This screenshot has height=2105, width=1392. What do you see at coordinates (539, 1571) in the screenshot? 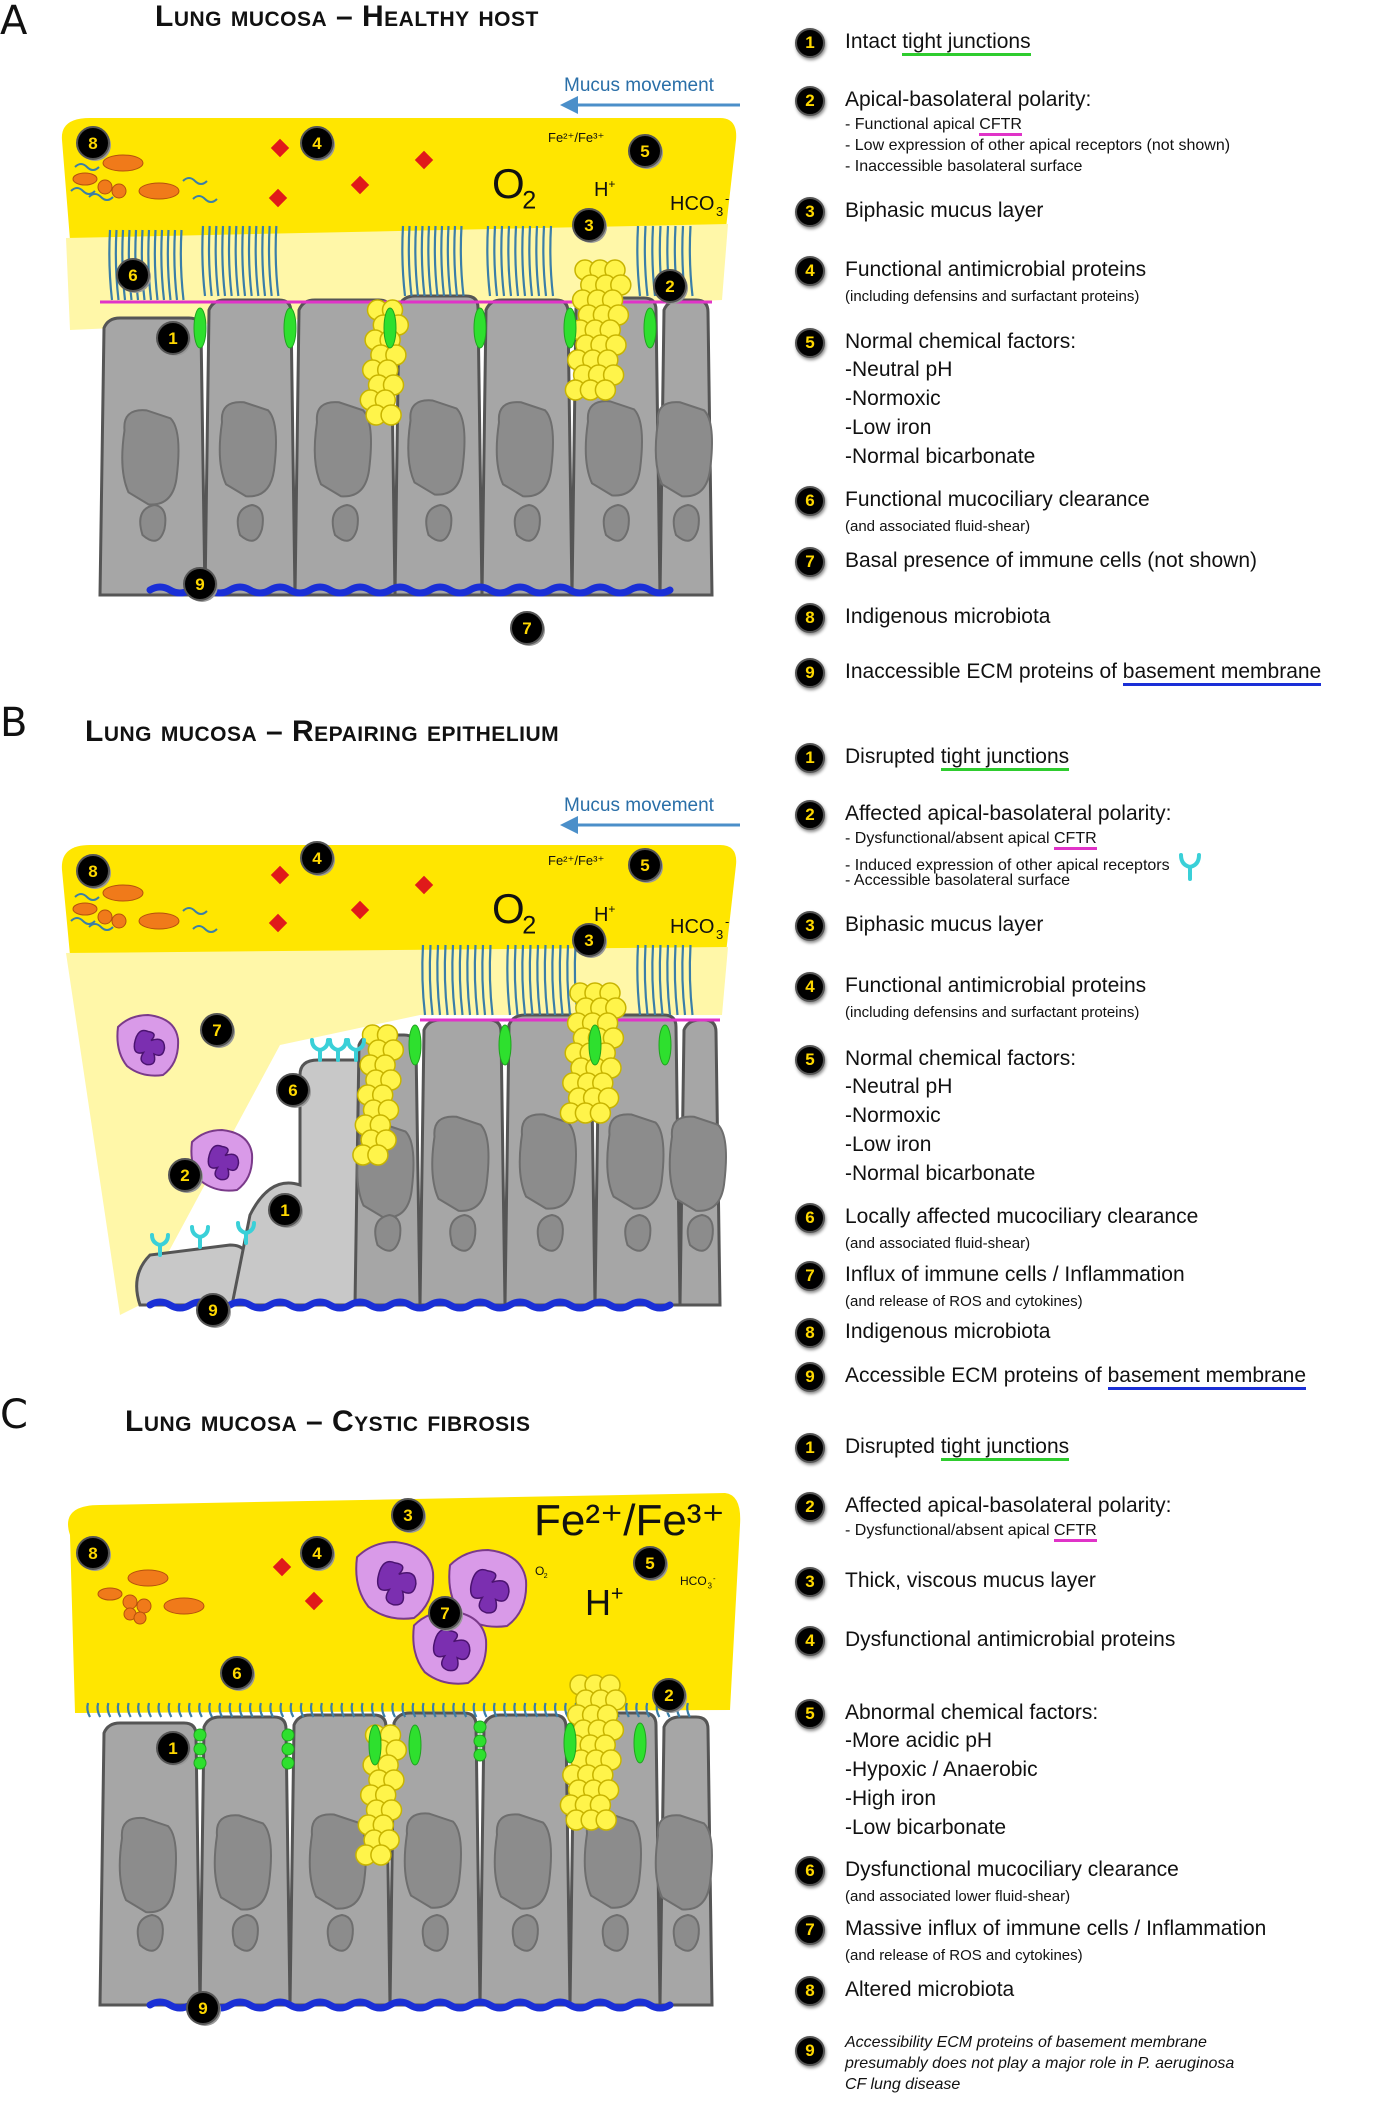
I see `oxygen-label: O` at bounding box center [539, 1571].